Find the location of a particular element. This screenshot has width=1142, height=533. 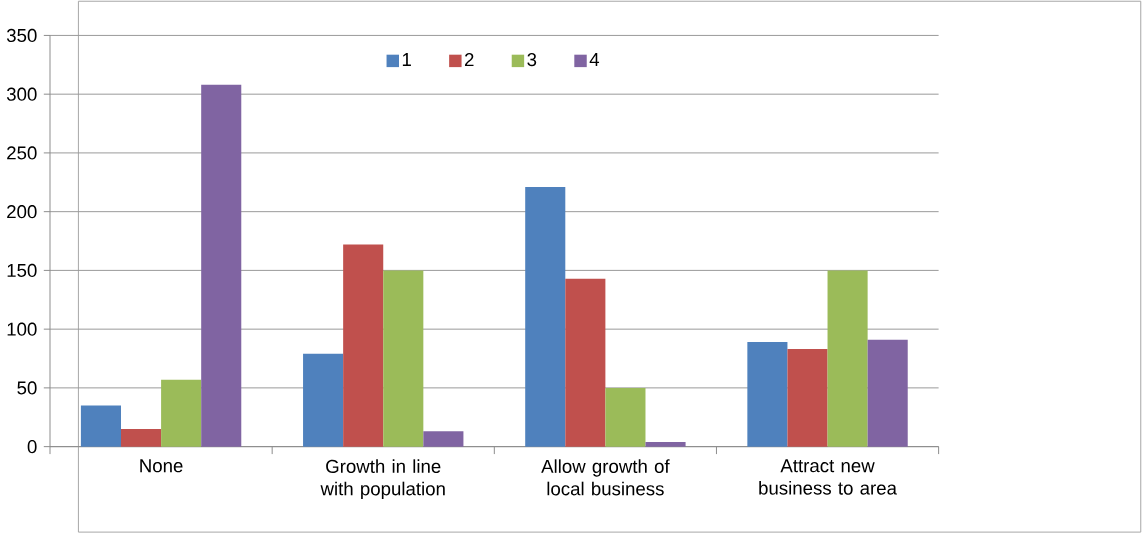

y-tick-label: 250 is located at coordinates (22, 153).